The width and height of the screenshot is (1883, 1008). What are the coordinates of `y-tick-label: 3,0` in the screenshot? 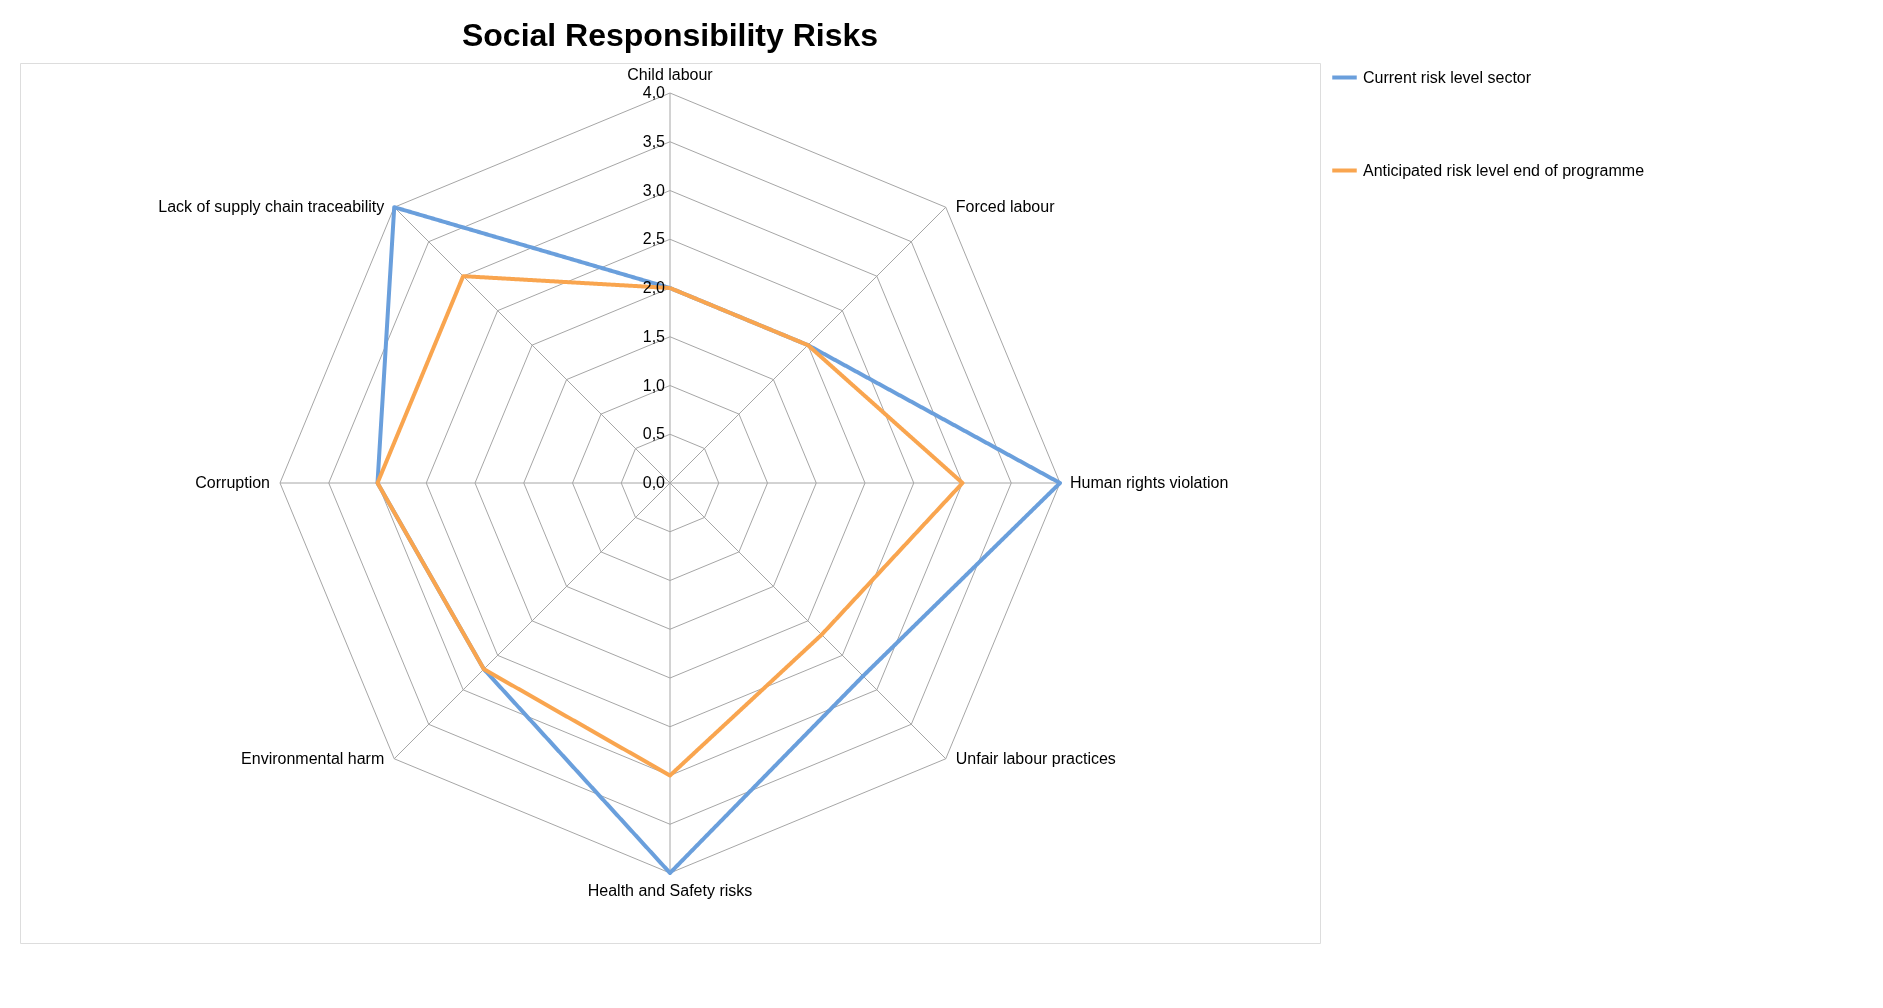 It's located at (654, 190).